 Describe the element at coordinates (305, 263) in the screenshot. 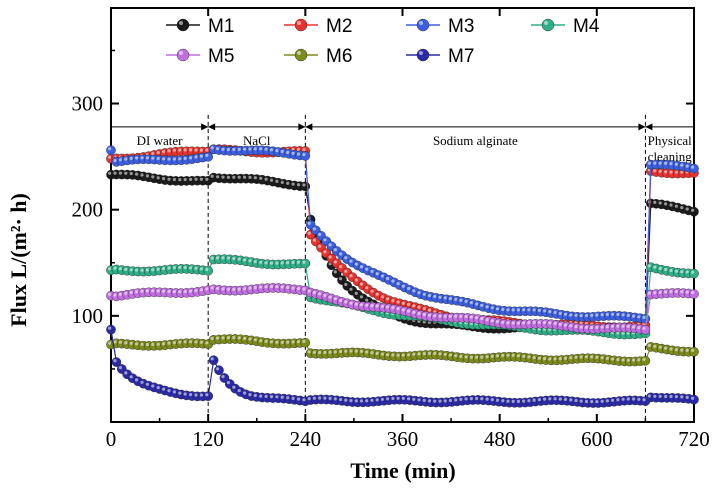

I see `data-point` at that location.